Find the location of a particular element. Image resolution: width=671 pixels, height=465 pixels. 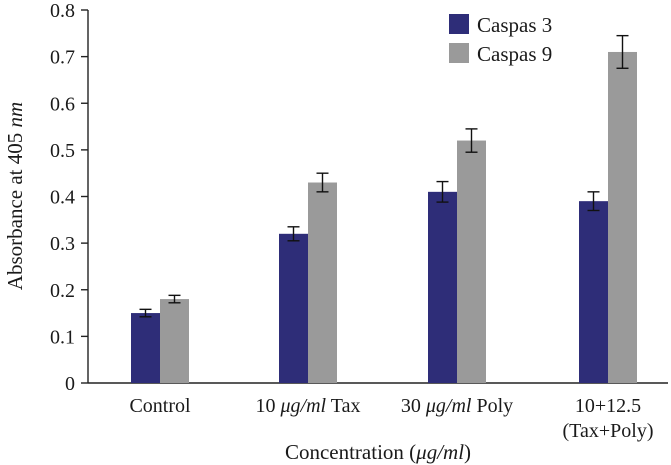

legend: Caspas 3 Caspas 9 is located at coordinates (500, 39).